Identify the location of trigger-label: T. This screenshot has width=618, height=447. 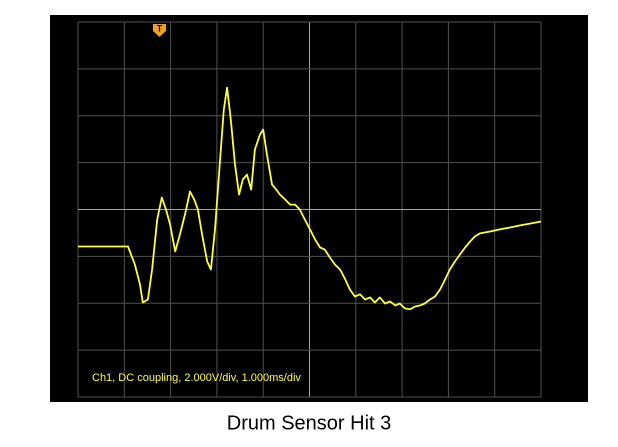
(160, 28).